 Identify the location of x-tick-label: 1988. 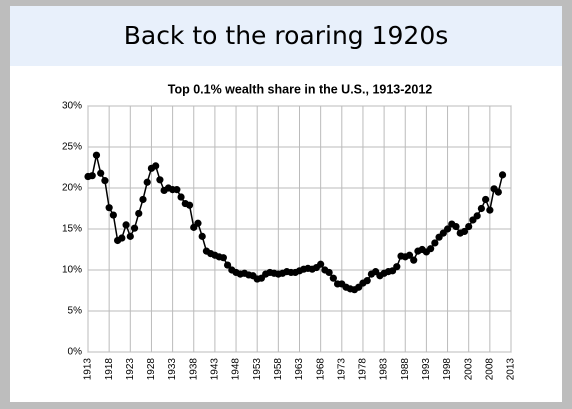
(405, 369).